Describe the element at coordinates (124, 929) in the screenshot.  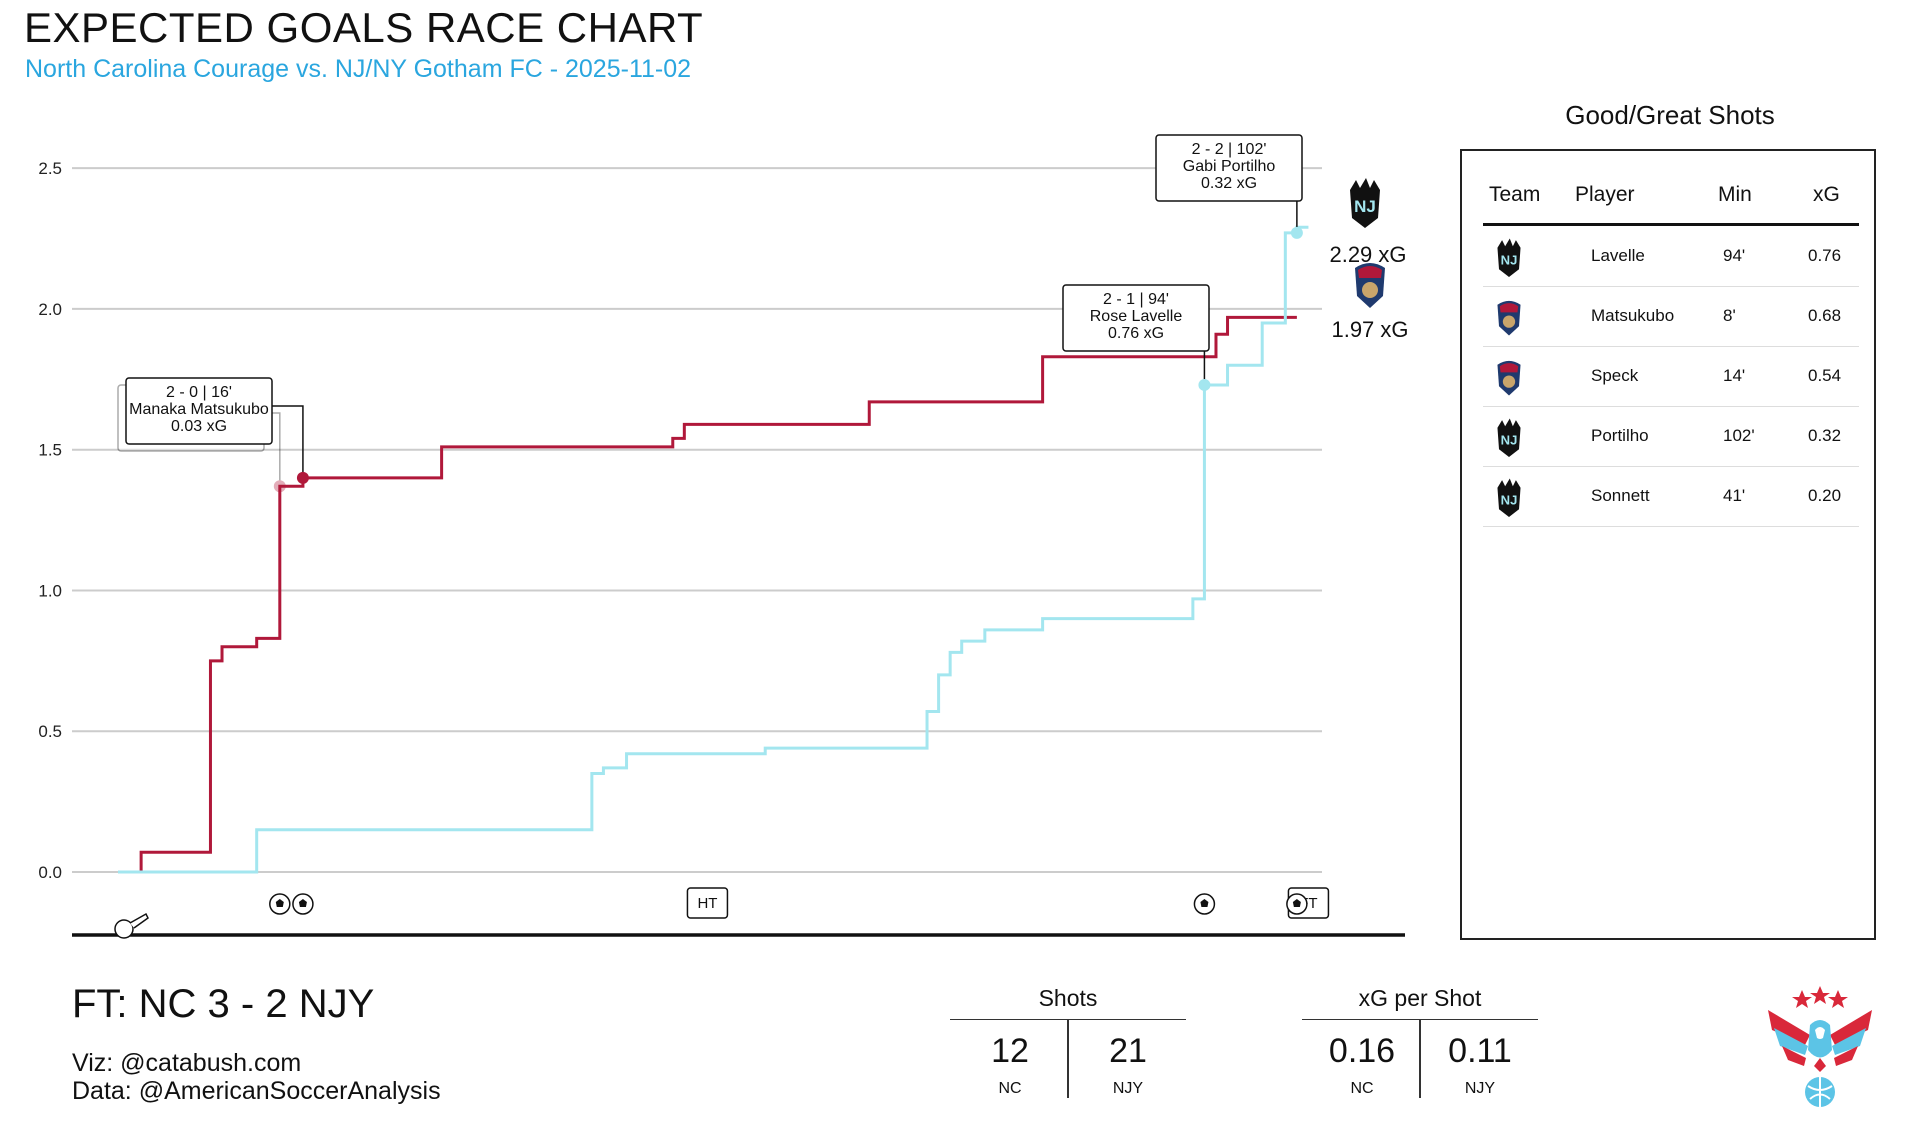
I see `whistle-body` at that location.